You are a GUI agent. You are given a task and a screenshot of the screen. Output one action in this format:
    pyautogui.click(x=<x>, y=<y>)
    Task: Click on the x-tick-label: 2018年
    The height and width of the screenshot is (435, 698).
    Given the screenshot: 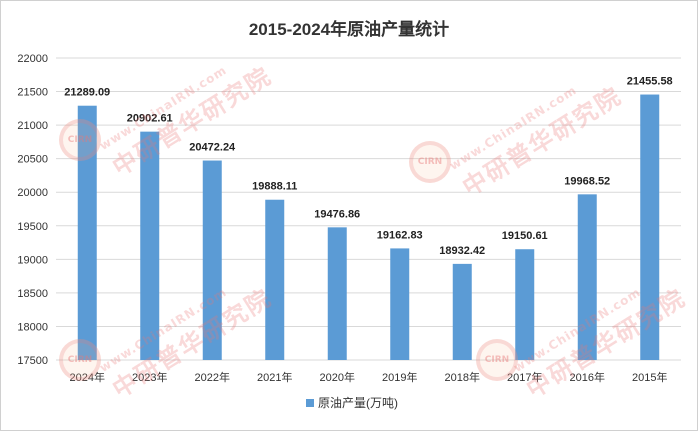 What is the action you would take?
    pyautogui.click(x=462, y=377)
    